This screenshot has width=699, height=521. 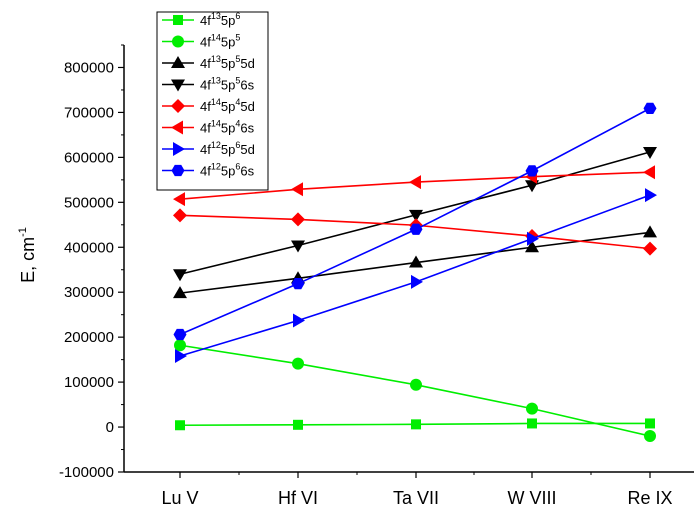 What do you see at coordinates (86, 472) in the screenshot?
I see `y-tick-label: -100000` at bounding box center [86, 472].